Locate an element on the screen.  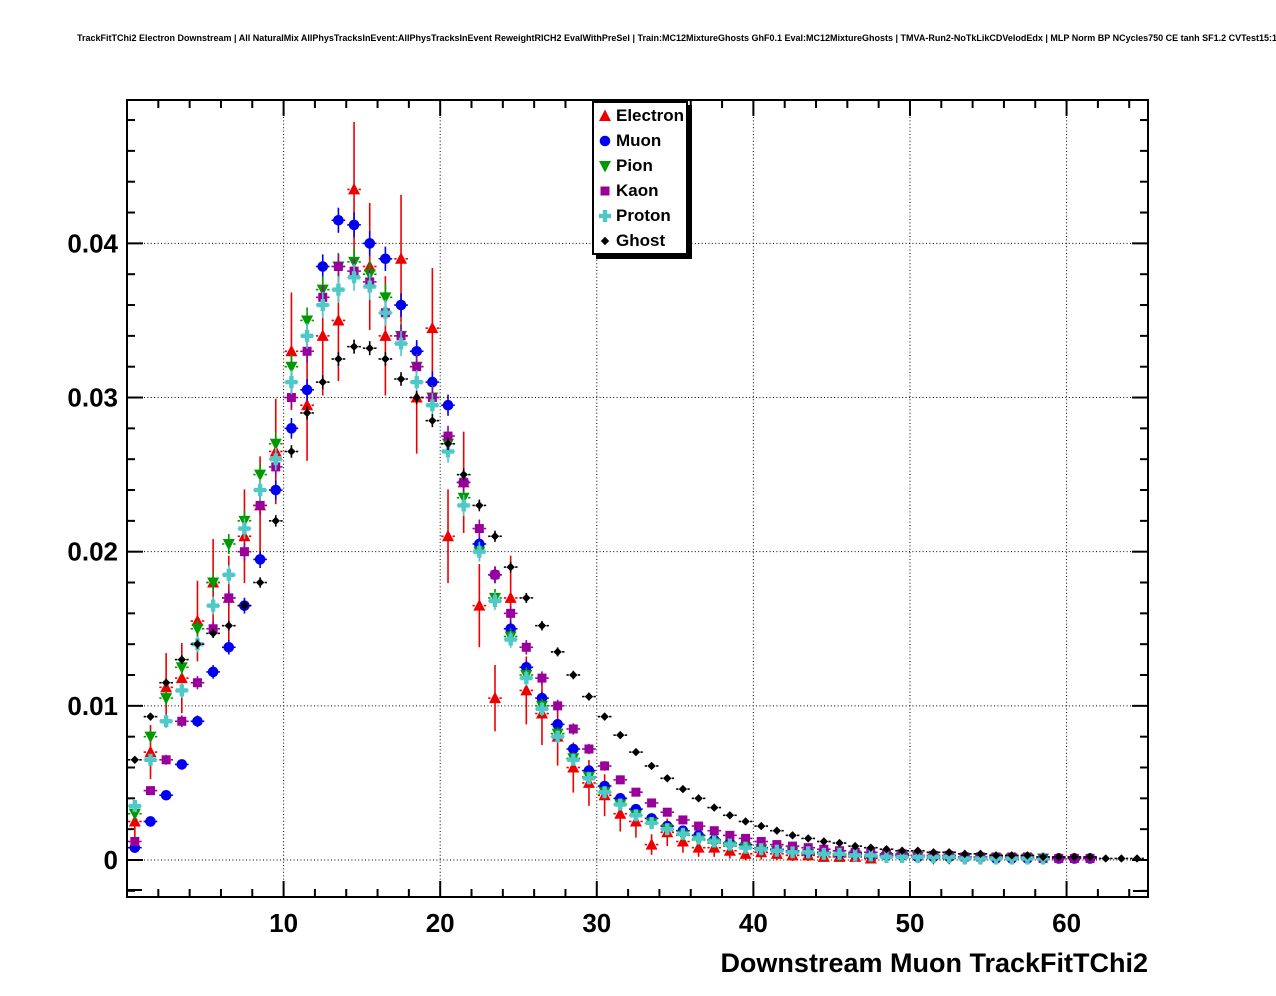
y-tick-label: 0.02 is located at coordinates (92, 552).